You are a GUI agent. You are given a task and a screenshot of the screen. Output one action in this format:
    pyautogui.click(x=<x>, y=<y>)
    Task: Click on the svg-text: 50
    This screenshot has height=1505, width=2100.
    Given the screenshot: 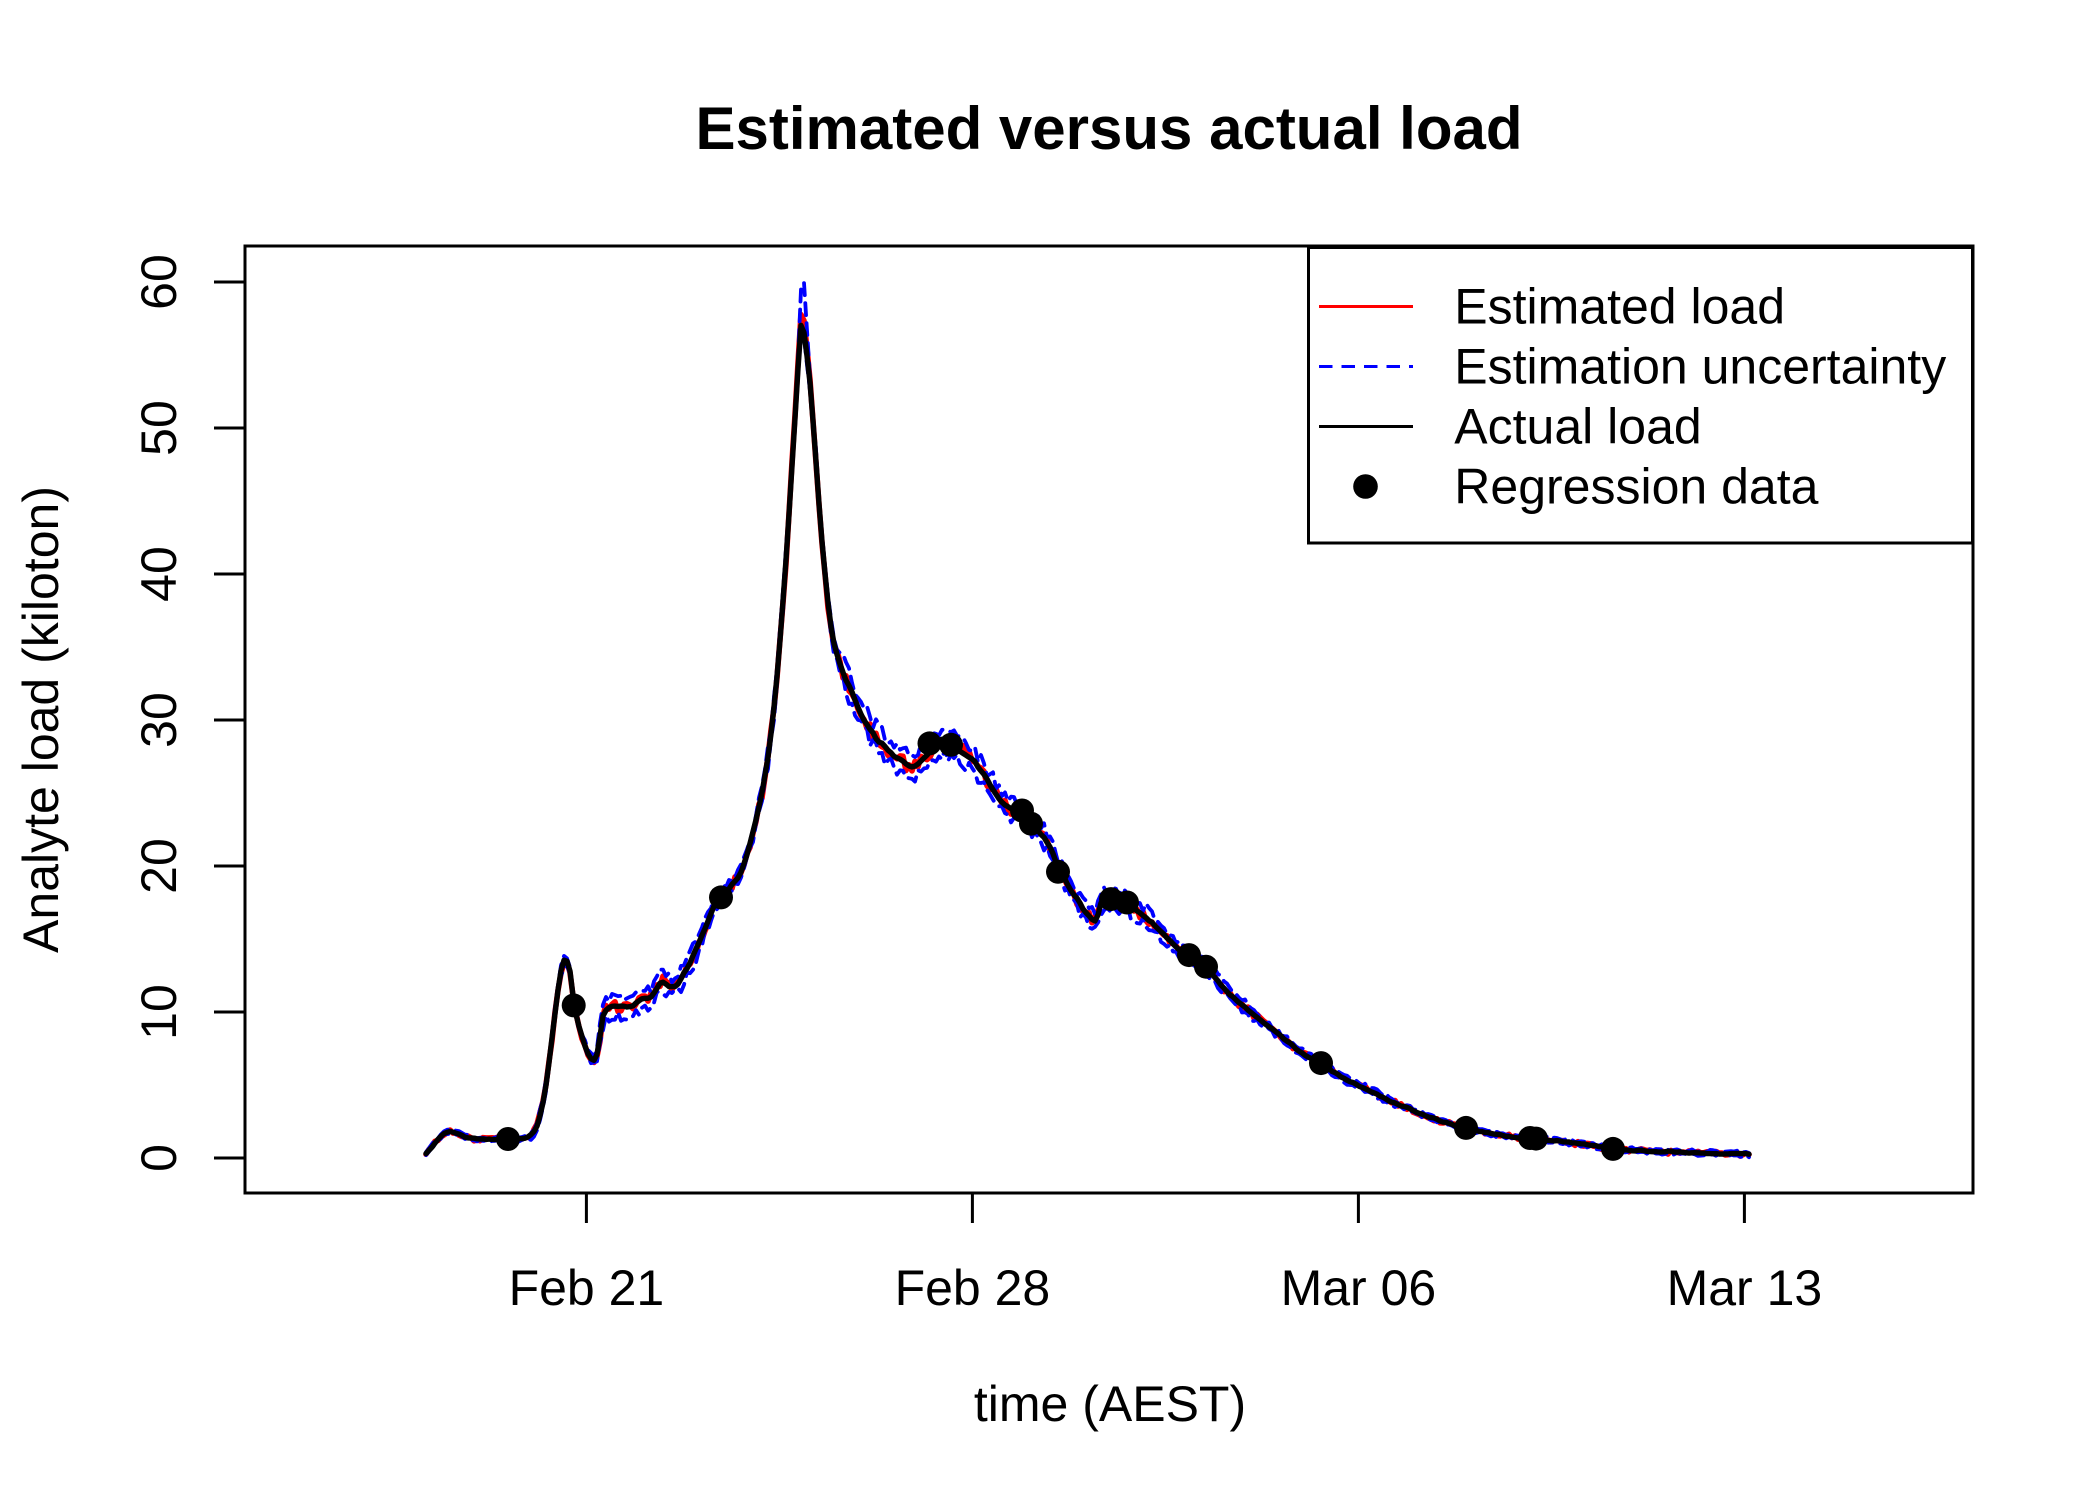 What is the action you would take?
    pyautogui.click(x=159, y=428)
    